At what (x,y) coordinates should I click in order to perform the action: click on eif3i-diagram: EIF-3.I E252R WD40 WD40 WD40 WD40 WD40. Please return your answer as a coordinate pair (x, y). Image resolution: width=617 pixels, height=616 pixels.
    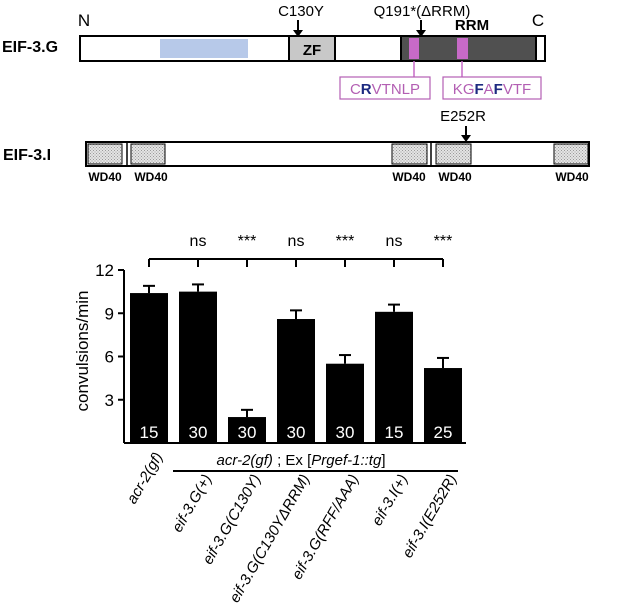
    Looking at the image, I should click on (296, 146).